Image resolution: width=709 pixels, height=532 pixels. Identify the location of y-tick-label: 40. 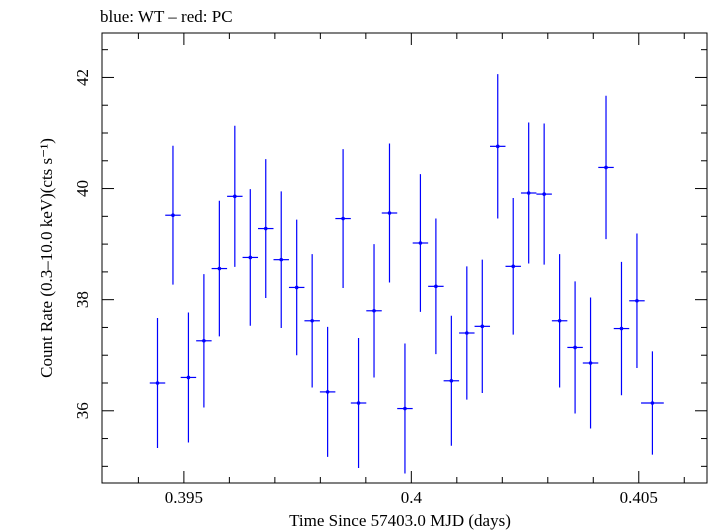
(82, 188).